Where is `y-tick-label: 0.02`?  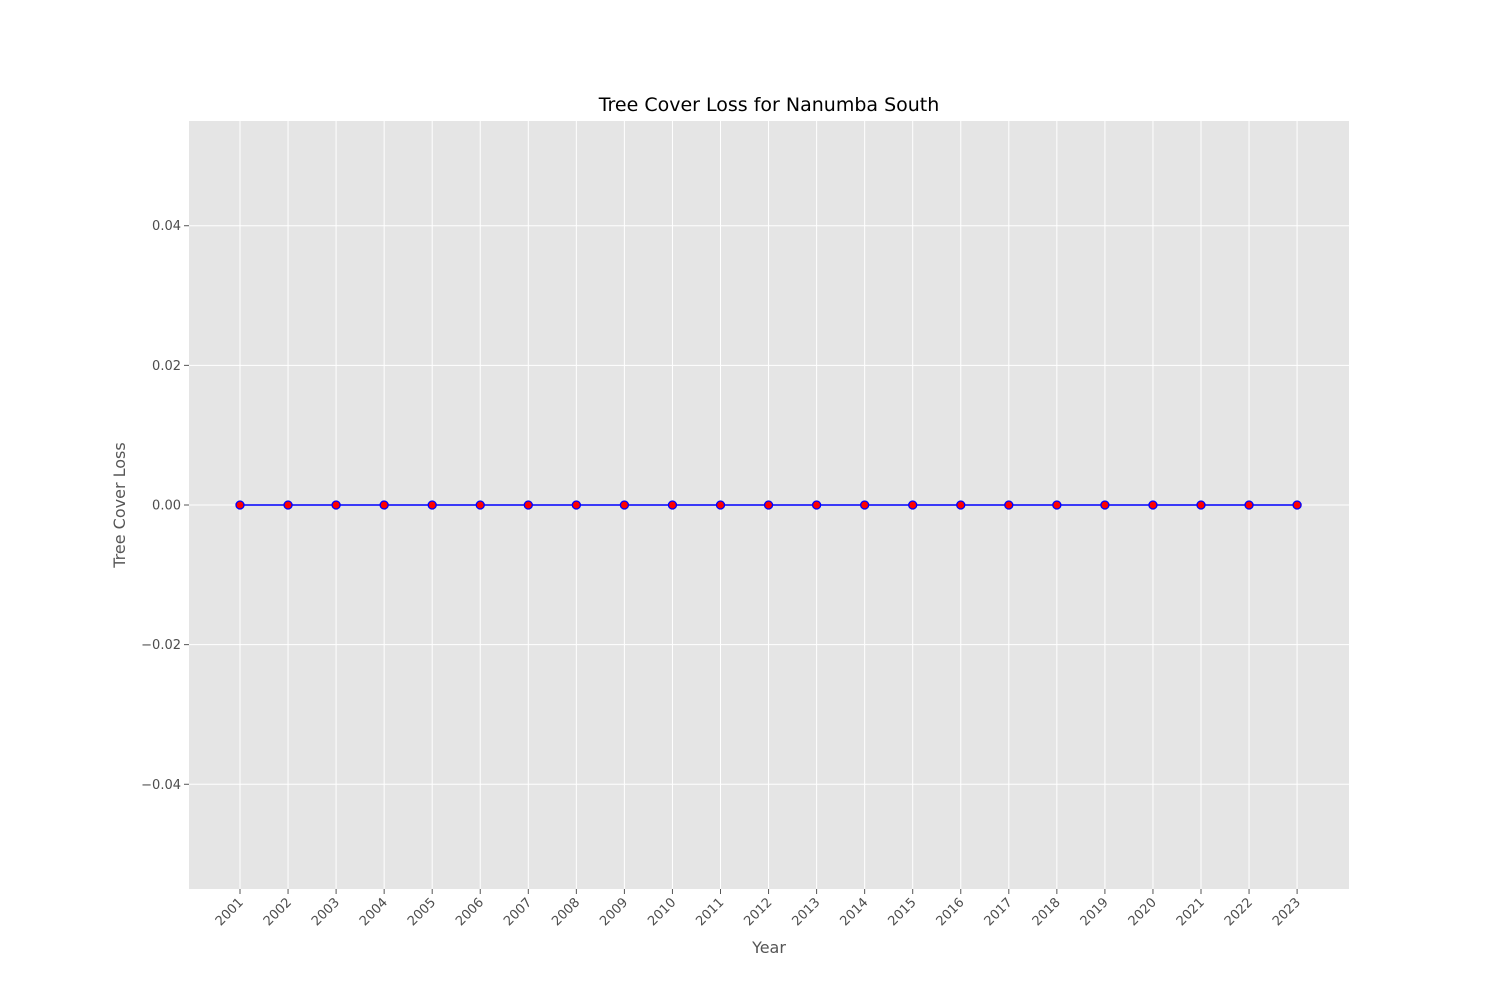
y-tick-label: 0.02 is located at coordinates (166, 366).